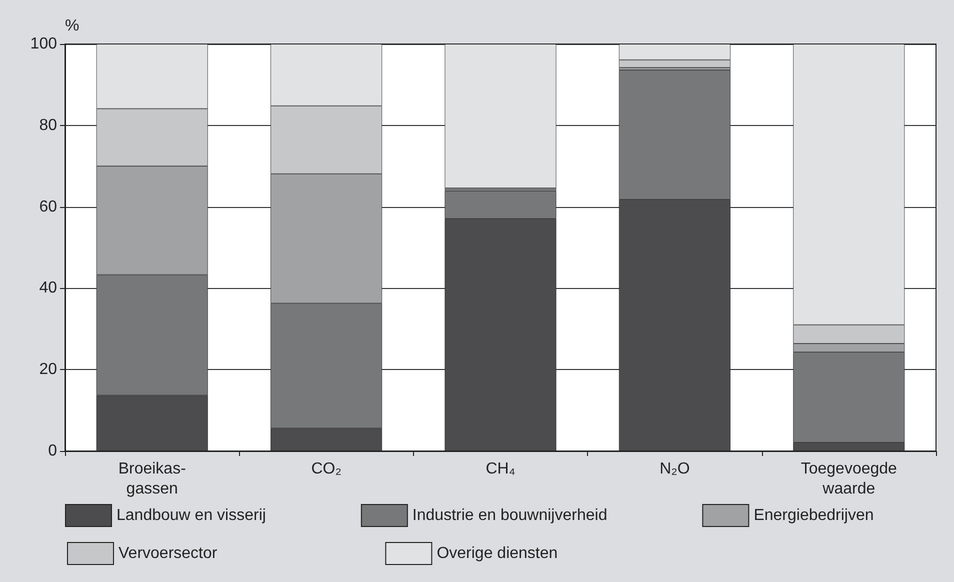  Describe the element at coordinates (814, 515) in the screenshot. I see `legend-label: Energiebedrijven` at that location.